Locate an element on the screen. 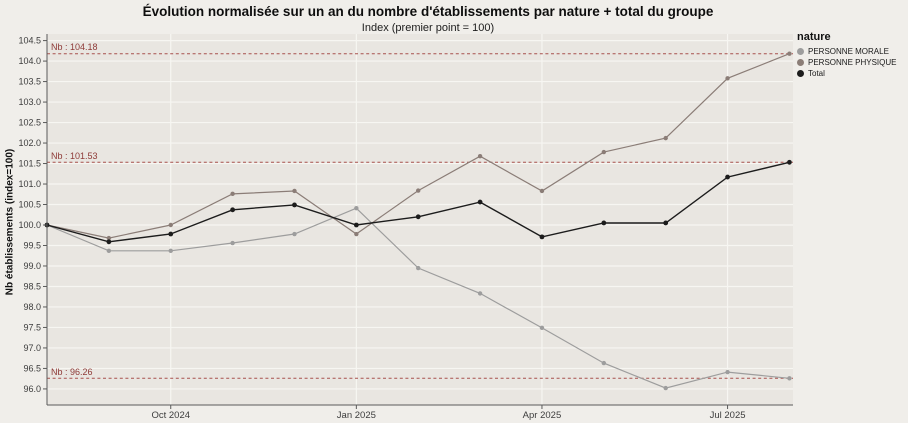 This screenshot has width=908, height=423. y-tick-label: 101.0 is located at coordinates (29, 184).